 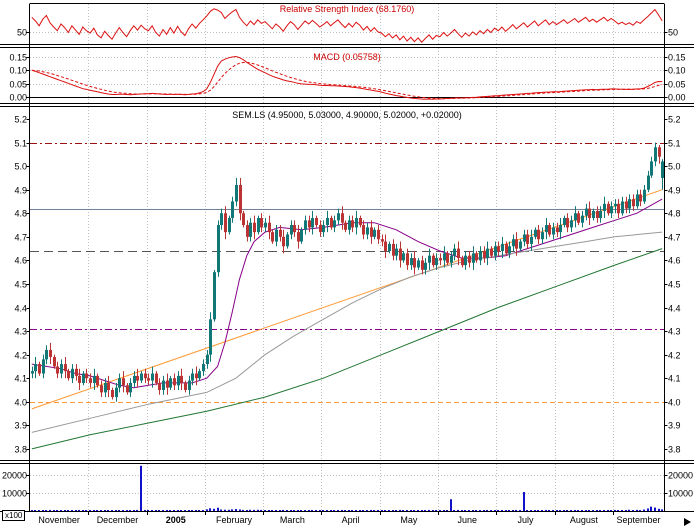 I want to click on svg-text: May, so click(x=409, y=520).